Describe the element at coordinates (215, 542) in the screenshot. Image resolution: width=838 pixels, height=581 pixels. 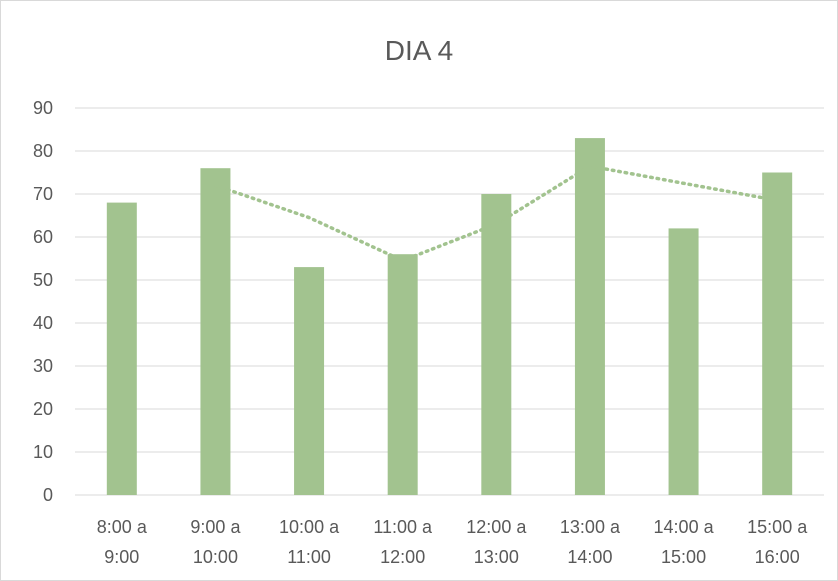
I see `x-tick-label: 9:00 a 10:00` at that location.